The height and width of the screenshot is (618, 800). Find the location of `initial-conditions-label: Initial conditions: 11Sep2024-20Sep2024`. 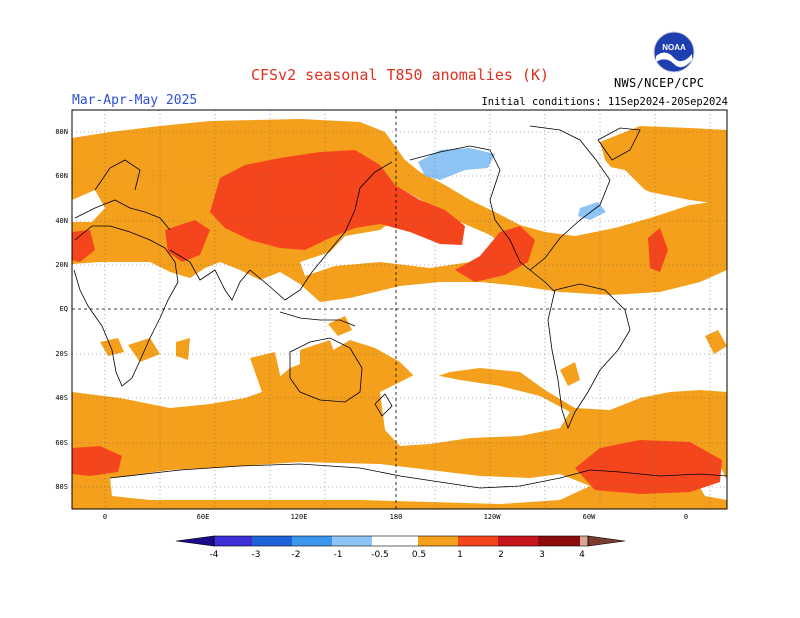

initial-conditions-label: Initial conditions: 11Sep2024-20Sep2024 is located at coordinates (604, 102).